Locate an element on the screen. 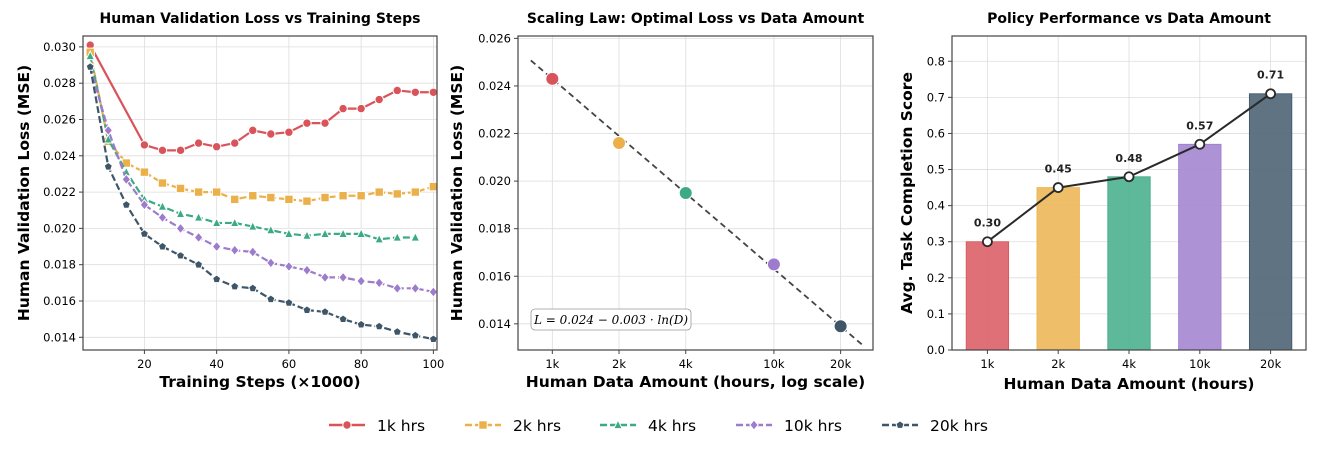 The height and width of the screenshot is (451, 1324). legend-label: 1k hrs is located at coordinates (401, 426).